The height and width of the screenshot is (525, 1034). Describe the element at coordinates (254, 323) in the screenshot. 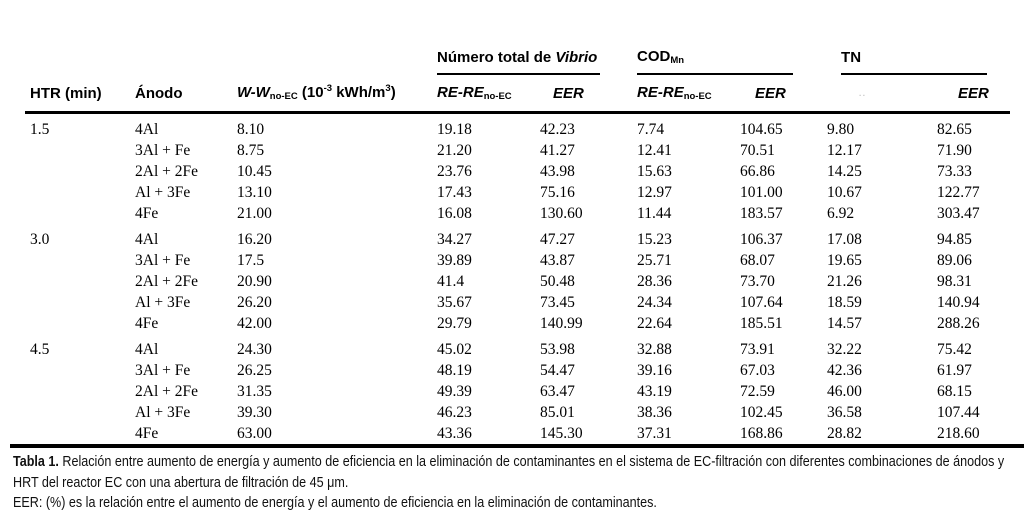

I see `table-cell: 42.00` at that location.